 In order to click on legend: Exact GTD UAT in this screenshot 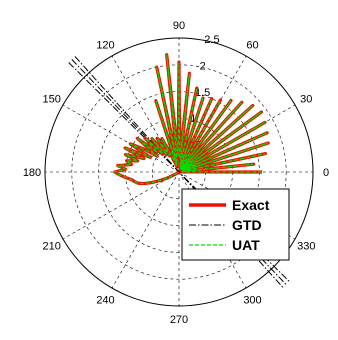, I will do `click(235, 224)`.